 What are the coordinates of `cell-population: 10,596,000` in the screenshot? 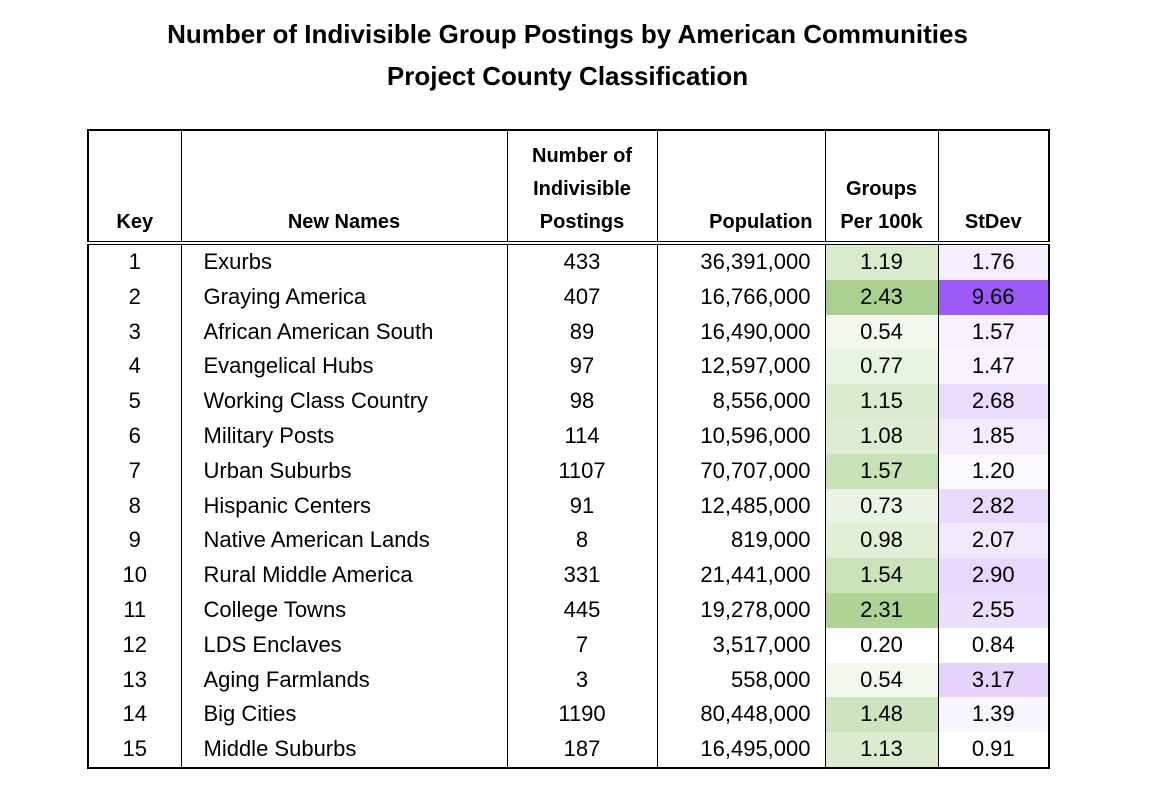 It's located at (741, 436).